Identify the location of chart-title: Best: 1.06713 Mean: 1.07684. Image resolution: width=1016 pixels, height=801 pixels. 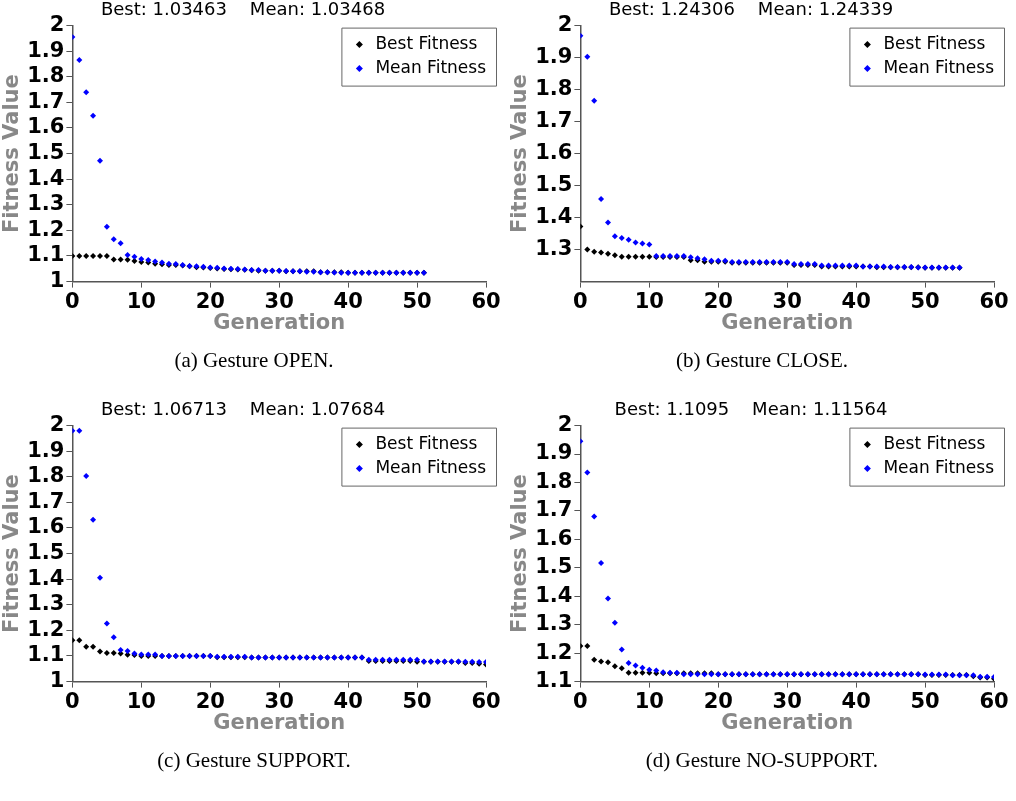
(243, 409).